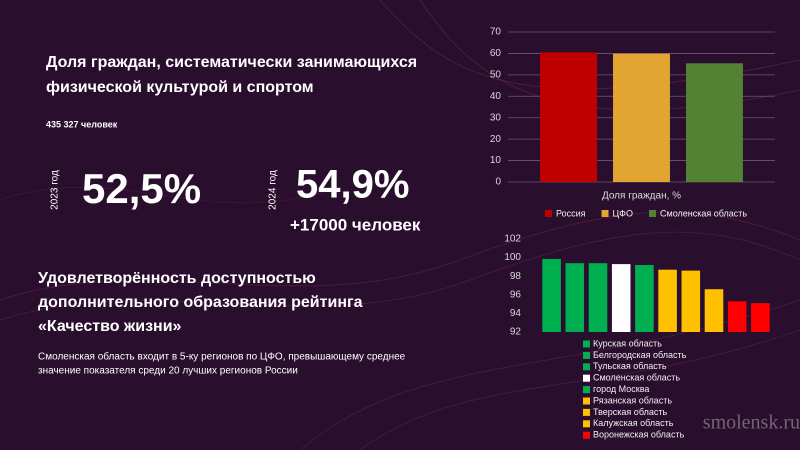 This screenshot has width=800, height=450. What do you see at coordinates (641, 196) in the screenshot?
I see `x-tick-label: Доля граждан, %` at bounding box center [641, 196].